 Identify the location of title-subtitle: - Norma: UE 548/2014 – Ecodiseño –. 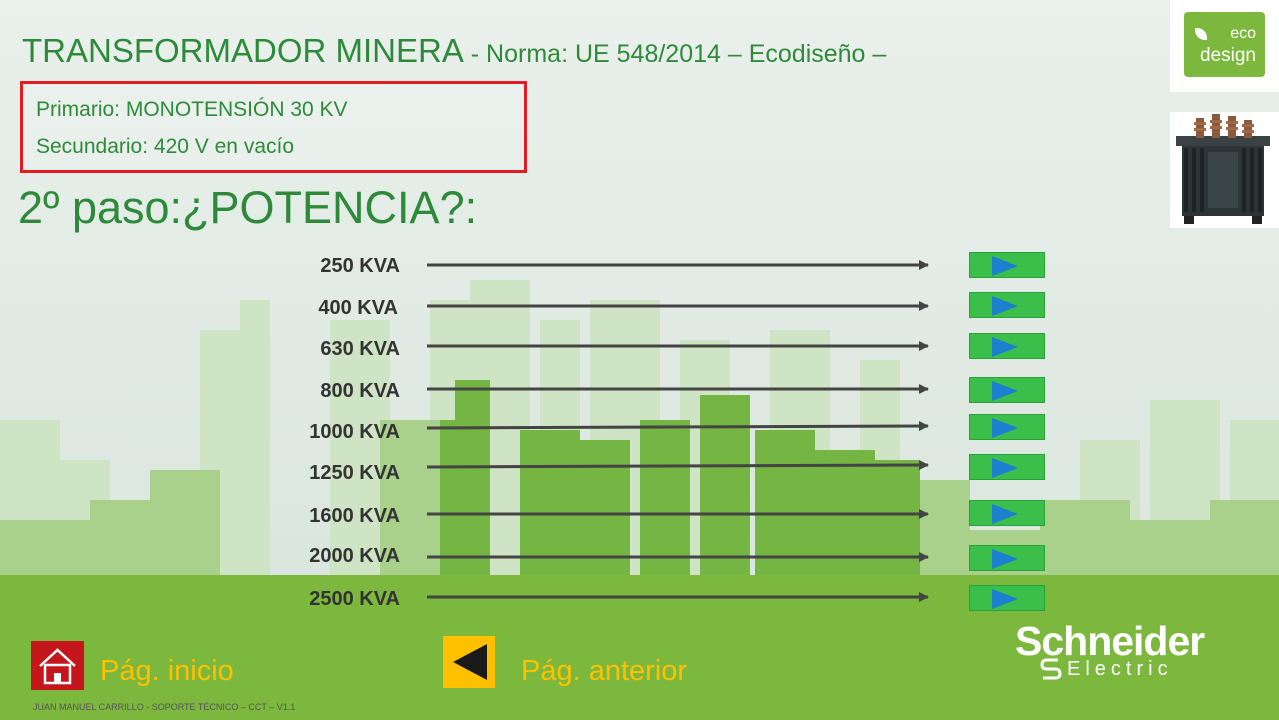
(675, 54).